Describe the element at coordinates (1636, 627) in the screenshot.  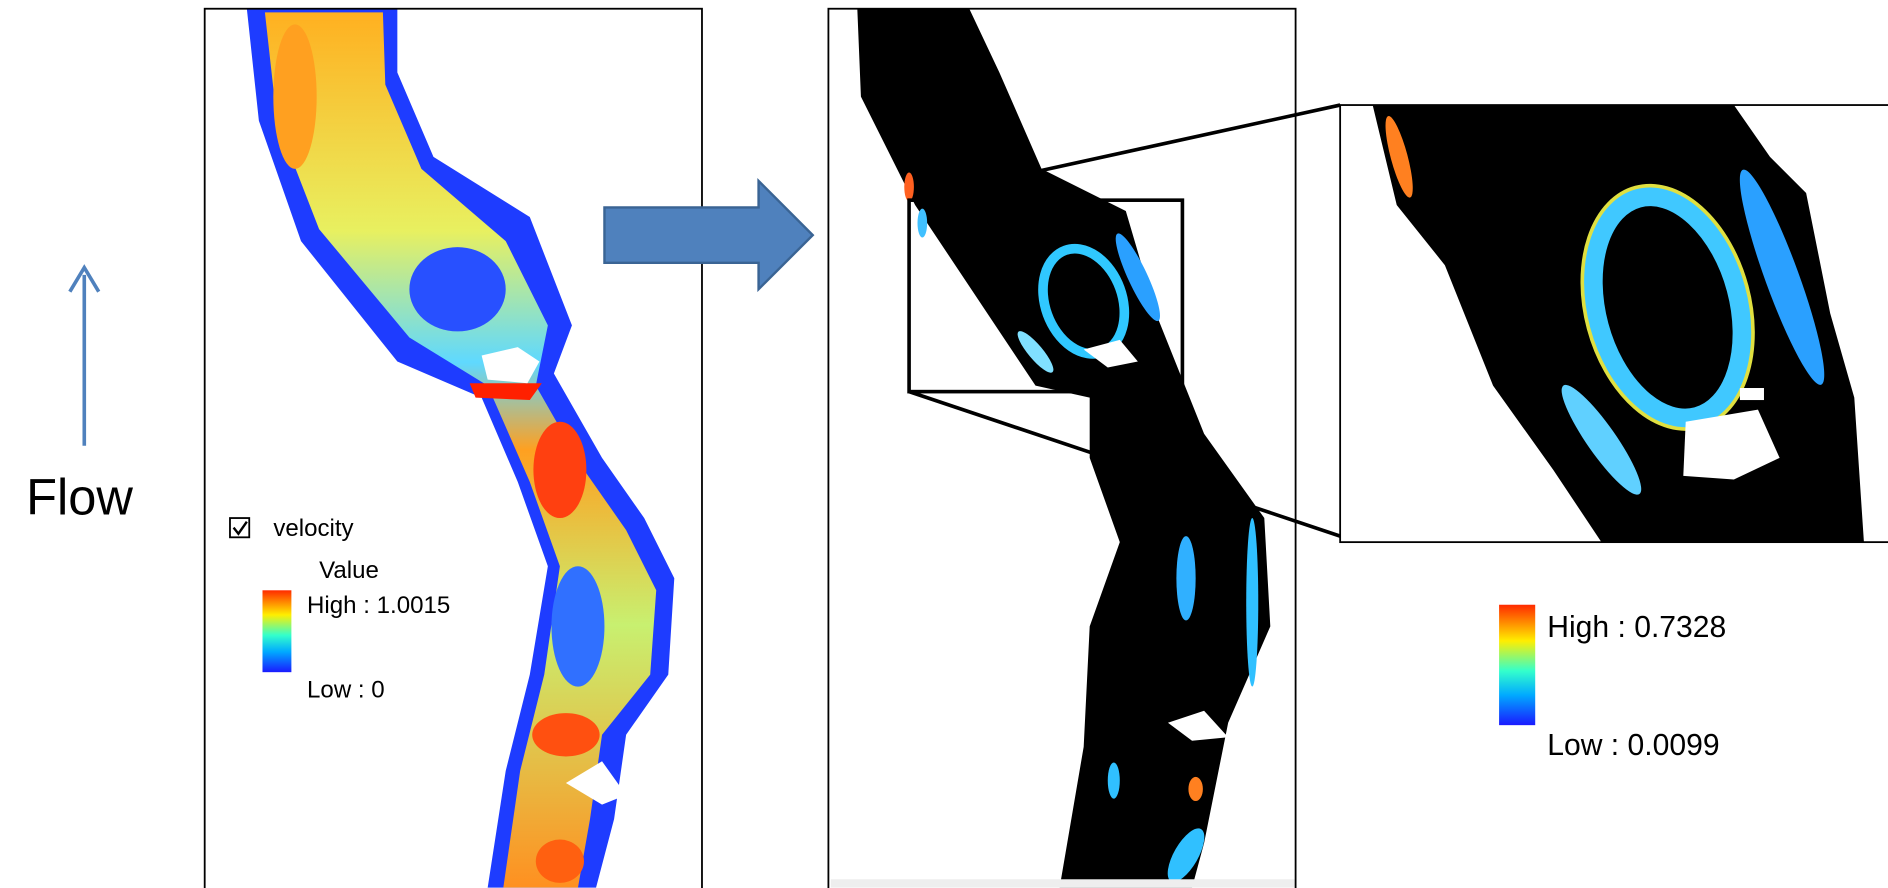
I see `legend-high: High : 0.7328` at that location.